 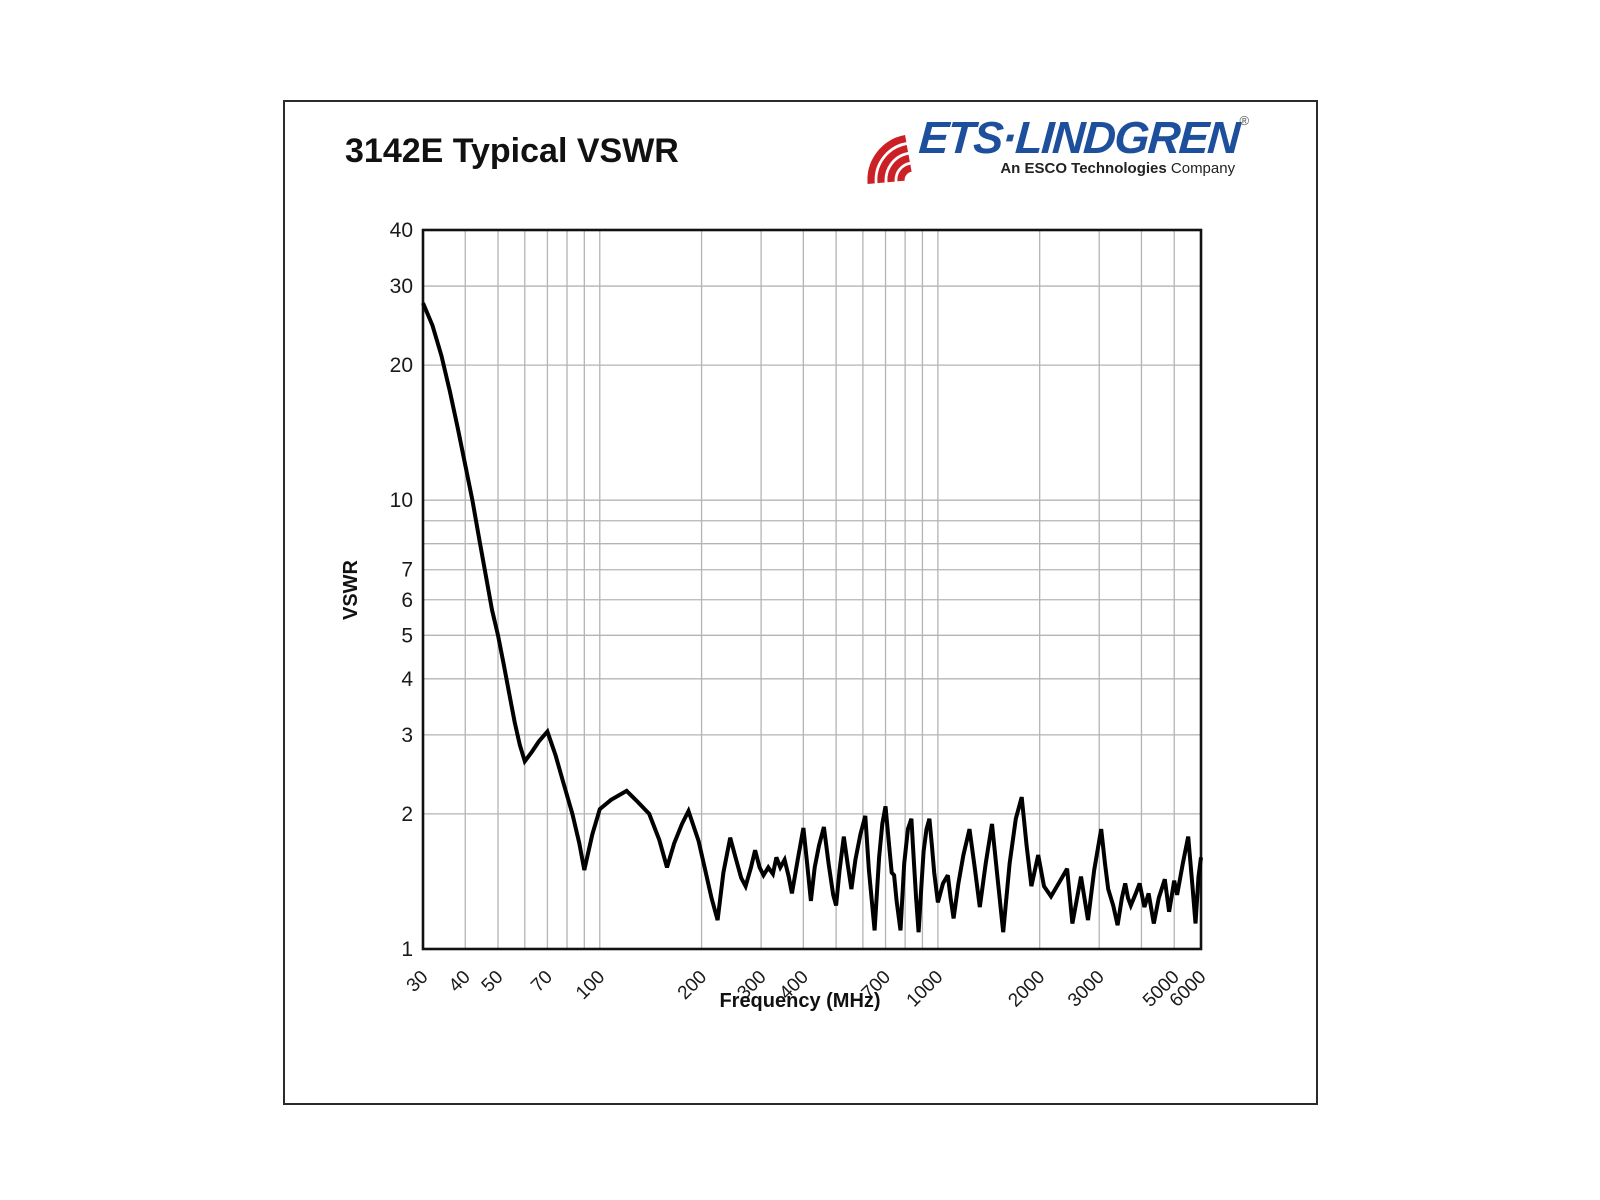 What do you see at coordinates (512, 151) in the screenshot?
I see `page-title: 3142E Typical VSWR` at bounding box center [512, 151].